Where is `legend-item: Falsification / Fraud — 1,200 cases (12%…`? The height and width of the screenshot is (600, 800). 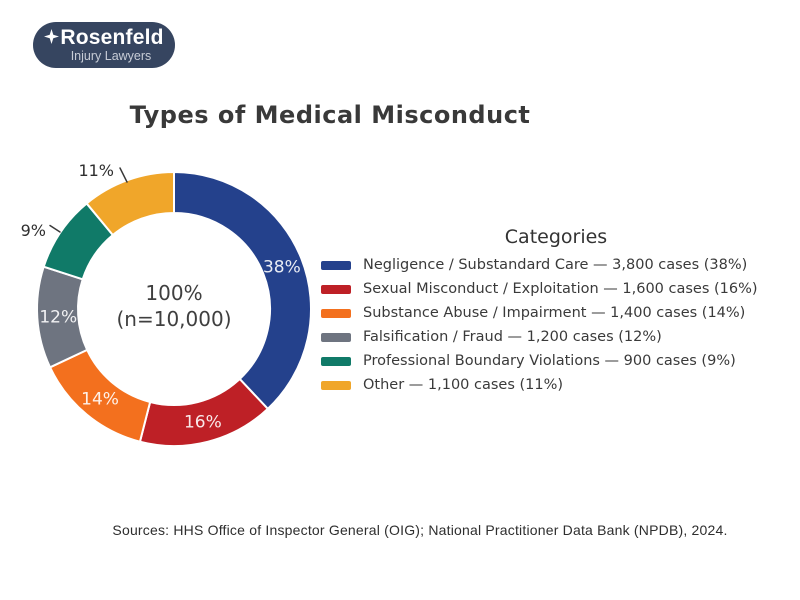
legend-item: Falsification / Fraud — 1,200 cases (12%… is located at coordinates (556, 337).